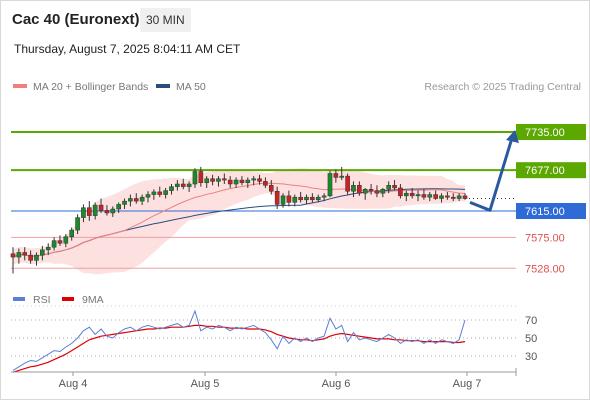 The height and width of the screenshot is (400, 590). I want to click on level-tag-7735.00, so click(551, 132).